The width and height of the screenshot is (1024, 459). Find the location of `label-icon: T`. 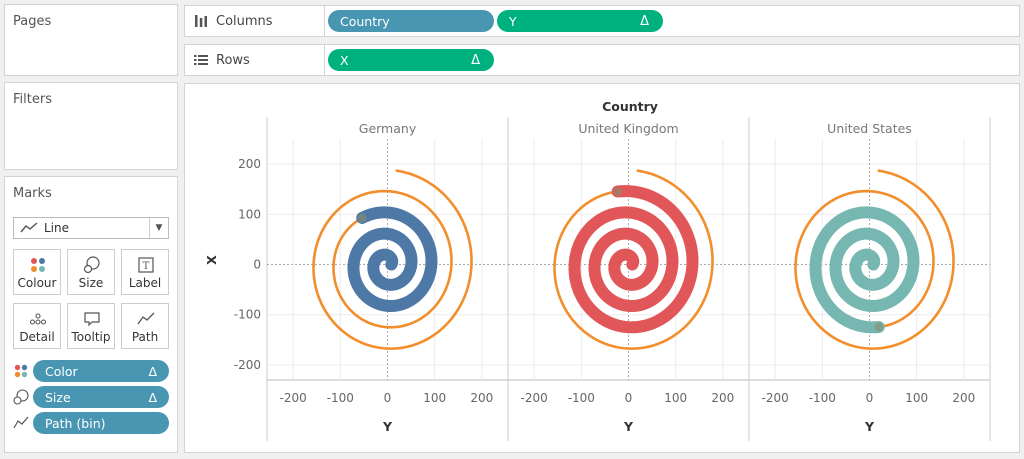

label-icon: T is located at coordinates (146, 265).